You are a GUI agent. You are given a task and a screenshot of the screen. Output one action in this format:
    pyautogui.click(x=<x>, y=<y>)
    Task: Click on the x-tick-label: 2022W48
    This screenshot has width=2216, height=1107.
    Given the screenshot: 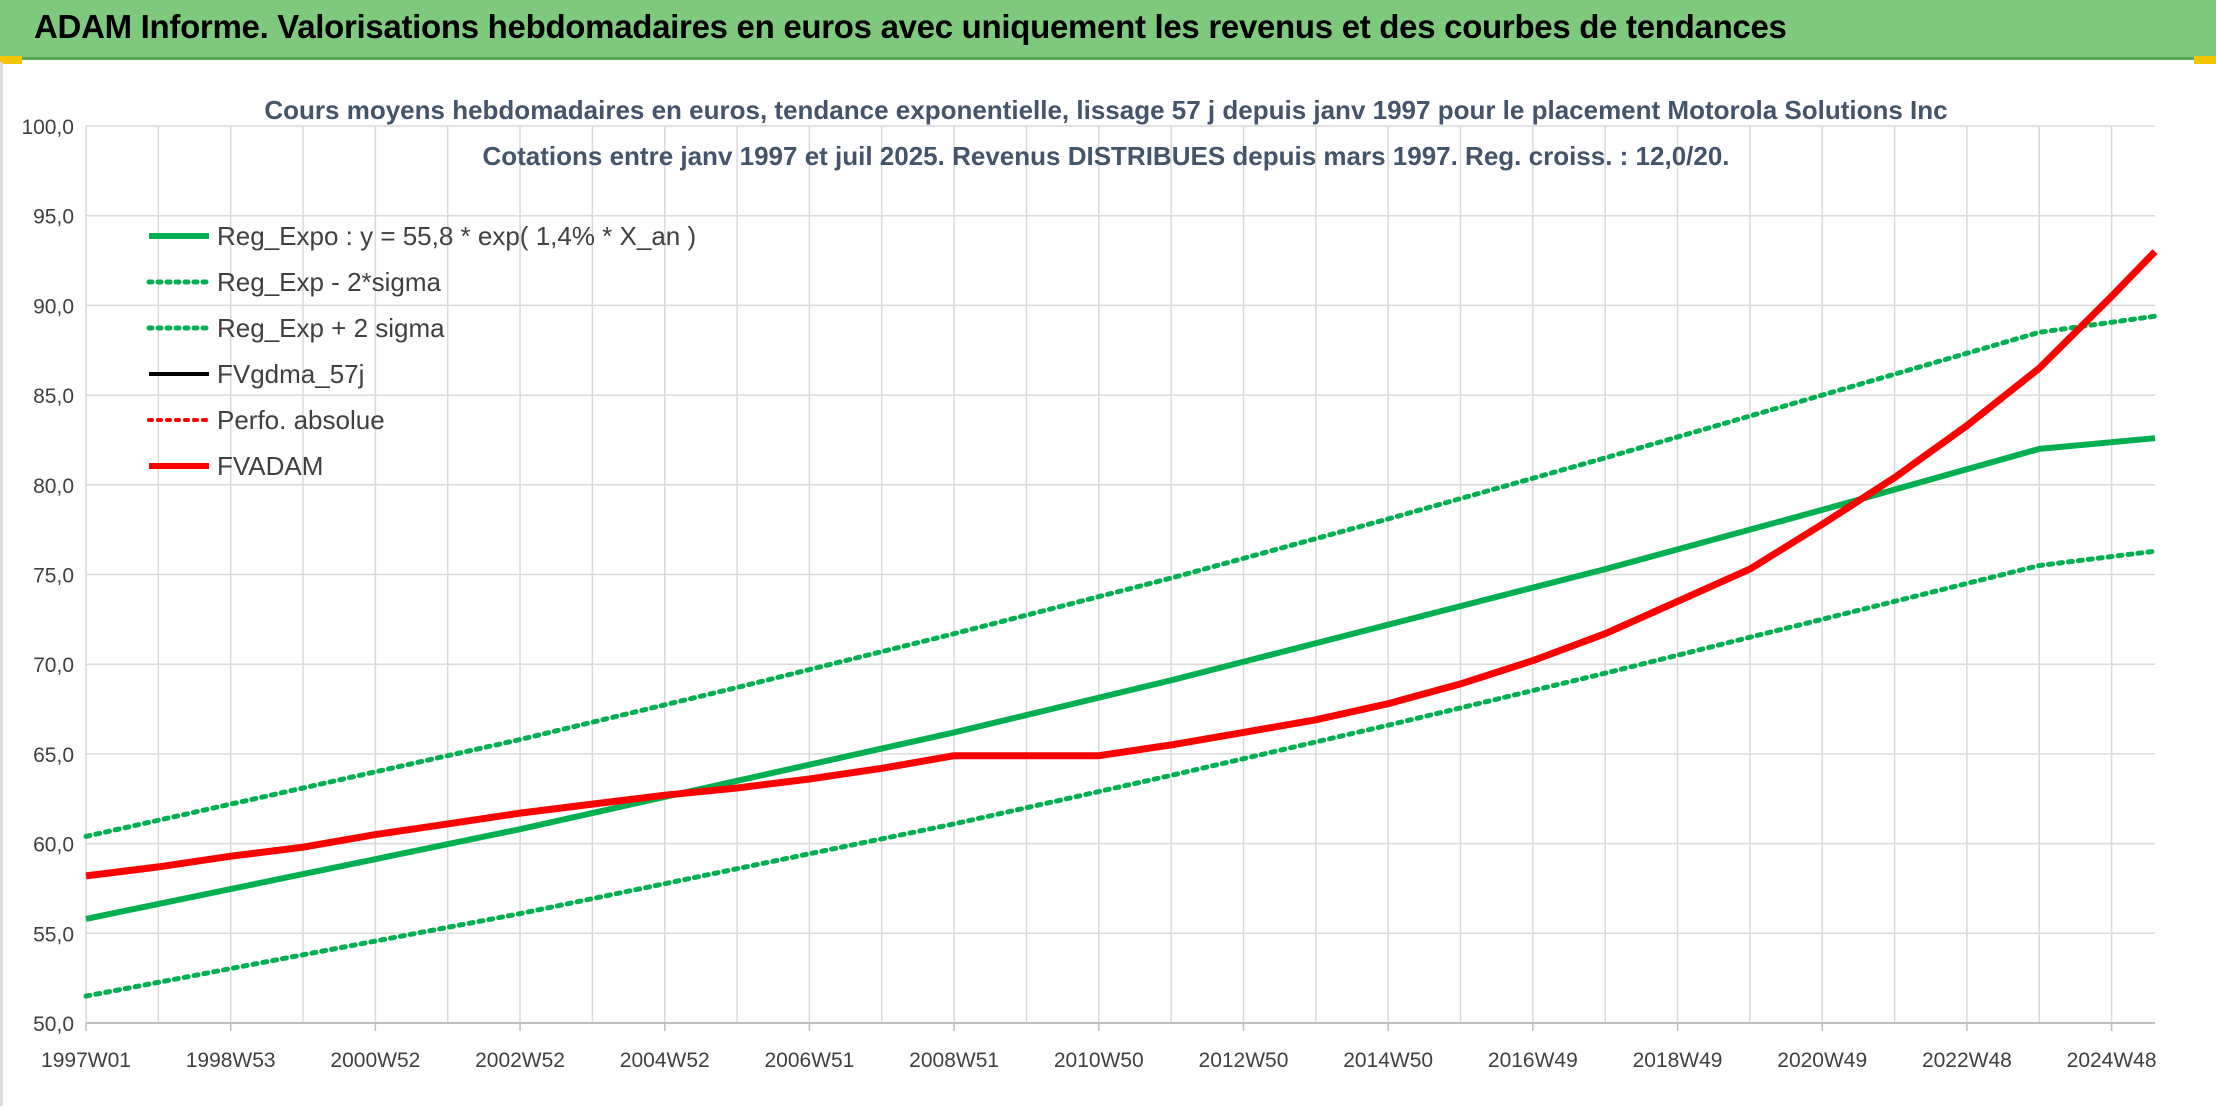 What is the action you would take?
    pyautogui.click(x=1967, y=1060)
    